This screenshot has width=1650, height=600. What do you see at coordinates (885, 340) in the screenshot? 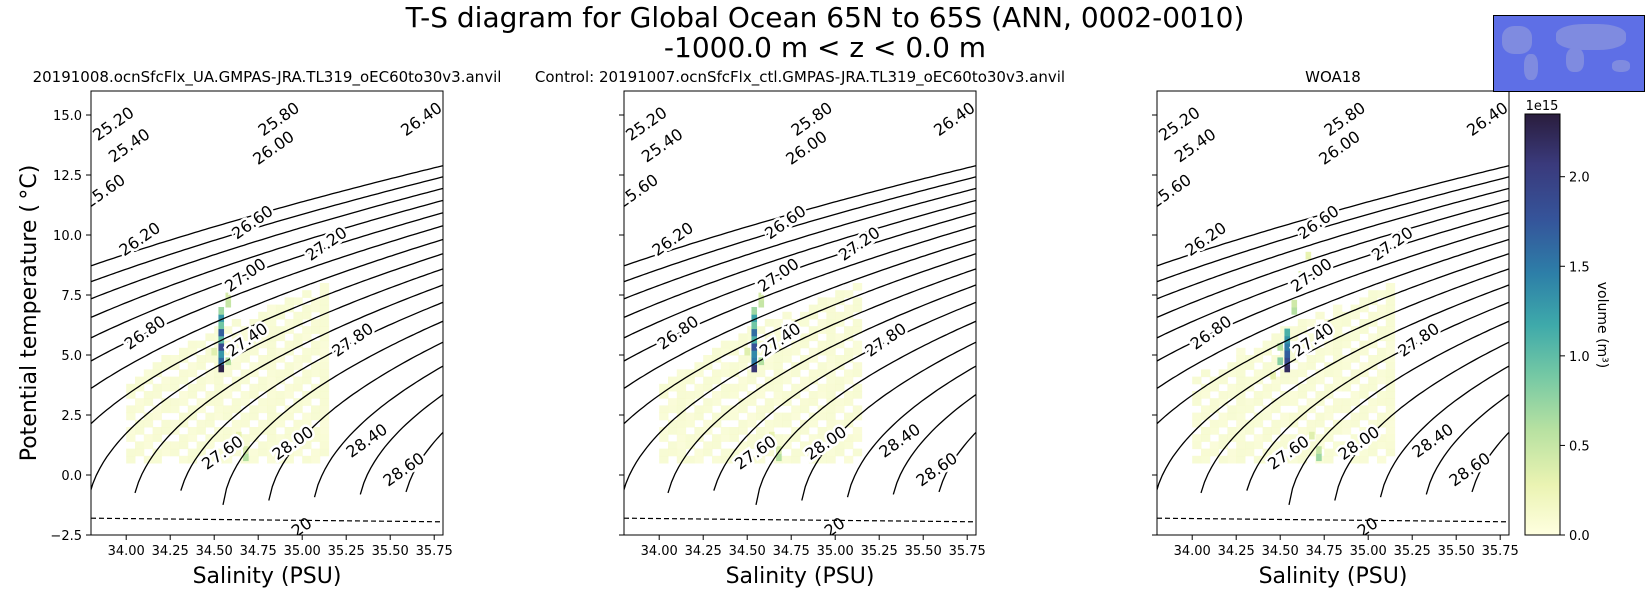
I see `contour-label: 27.80` at bounding box center [885, 340].